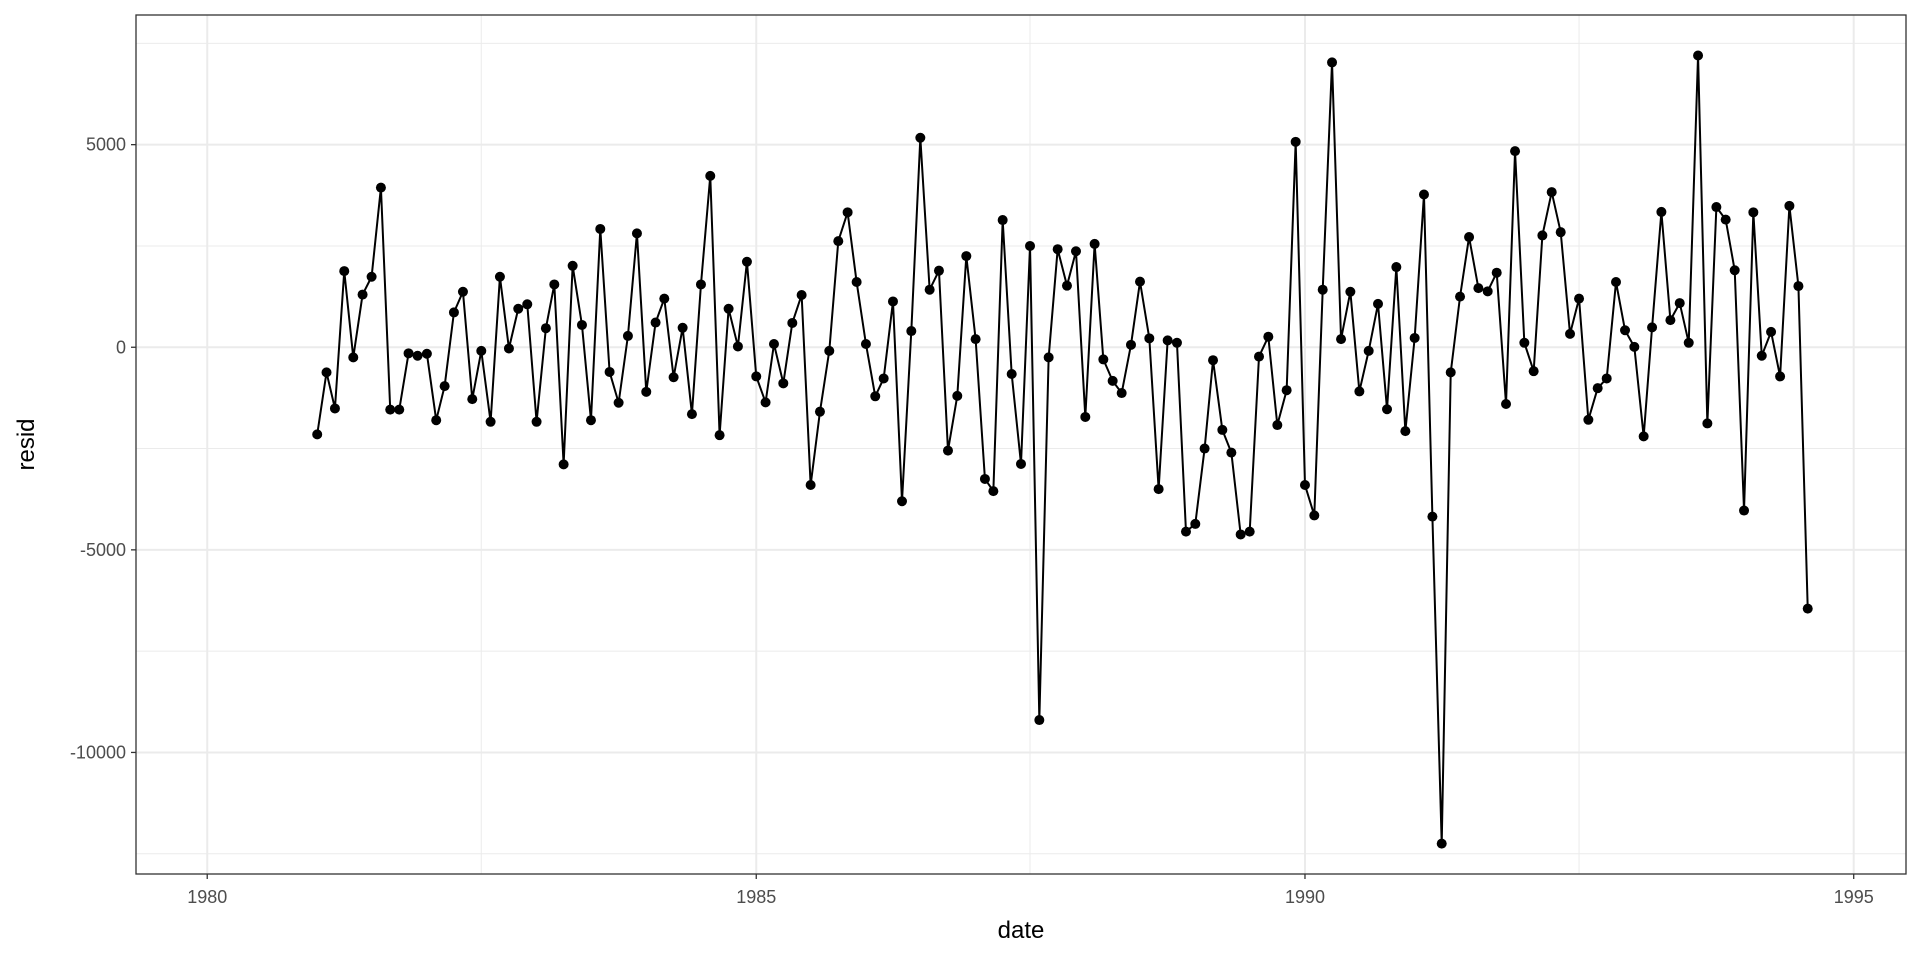  I want to click on y-axis-title: resid, so click(26, 444).